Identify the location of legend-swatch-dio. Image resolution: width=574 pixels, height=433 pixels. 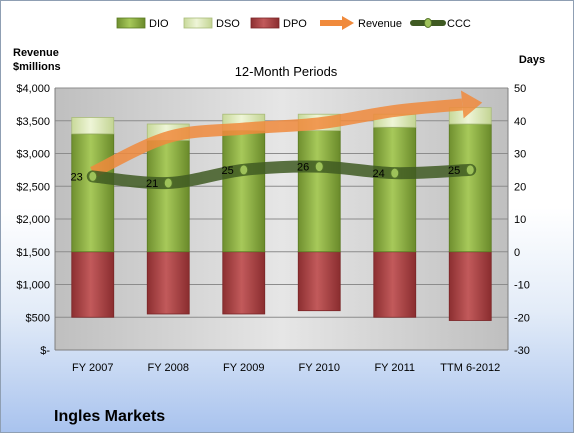
(131, 23).